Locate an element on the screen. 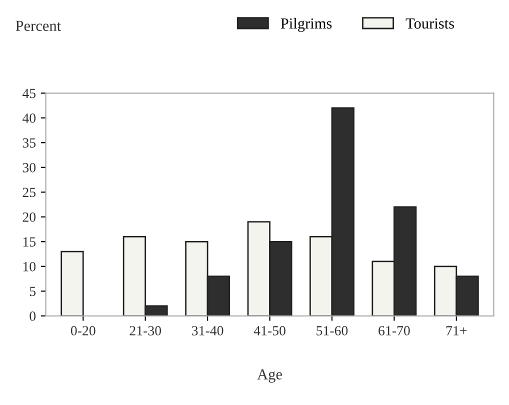  y-tick-label: 30 is located at coordinates (29, 167).